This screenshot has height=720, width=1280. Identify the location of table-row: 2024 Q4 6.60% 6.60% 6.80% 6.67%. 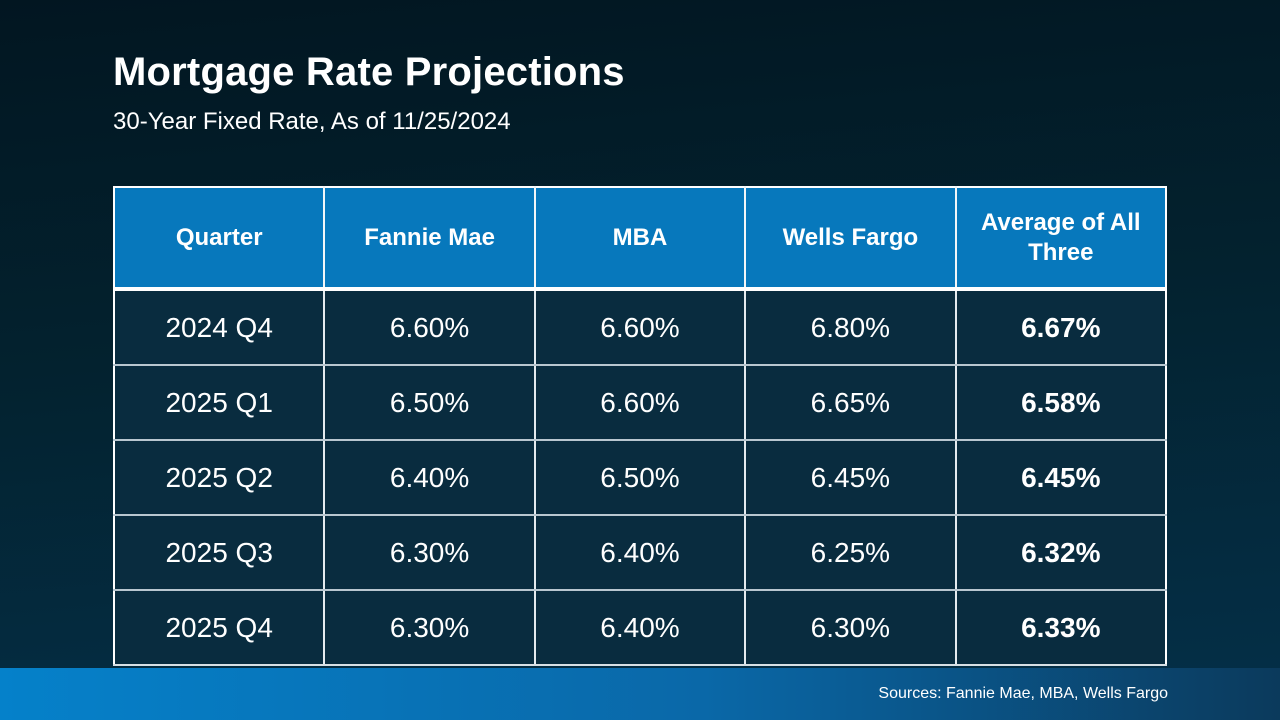
(640, 327).